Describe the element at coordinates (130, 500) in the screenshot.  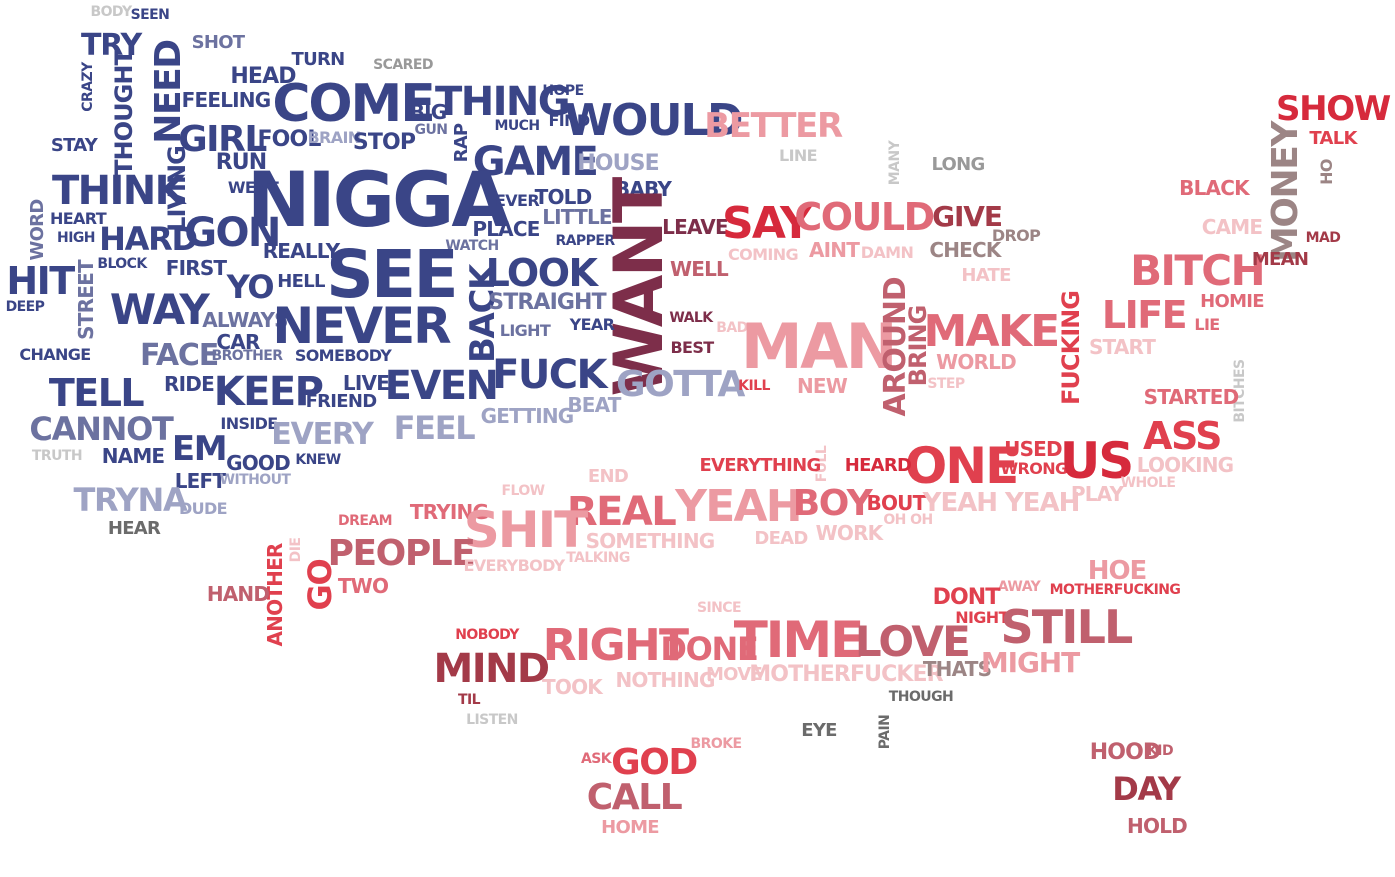
I see `word-tryna: TRYNA` at that location.